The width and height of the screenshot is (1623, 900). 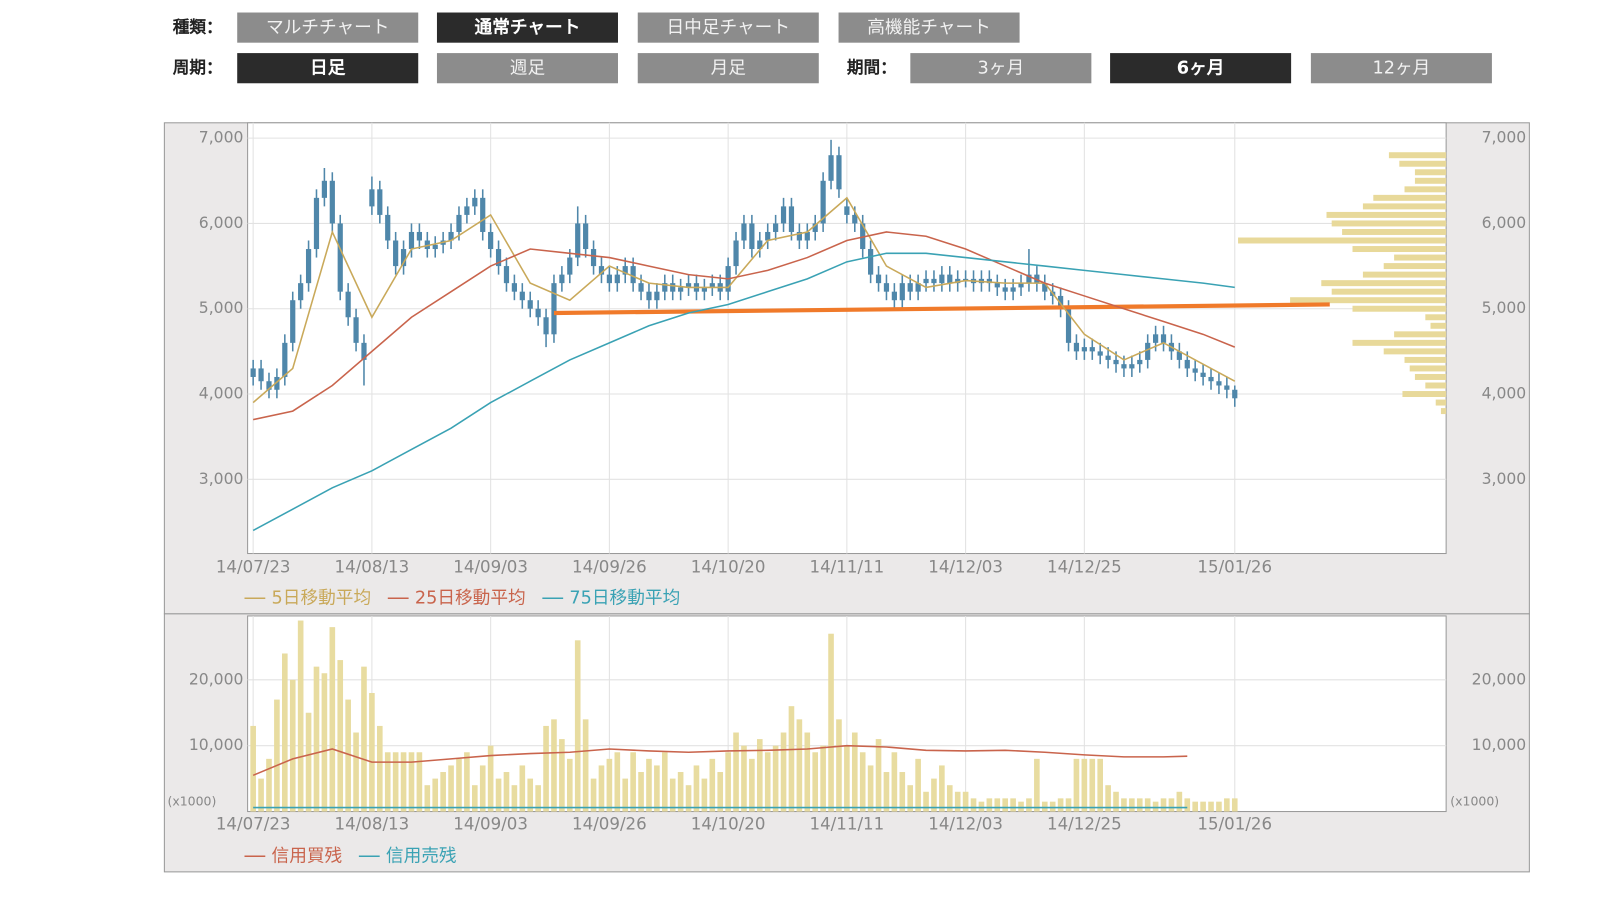 I want to click on y-tick-label: 5,000, so click(x=1504, y=308).